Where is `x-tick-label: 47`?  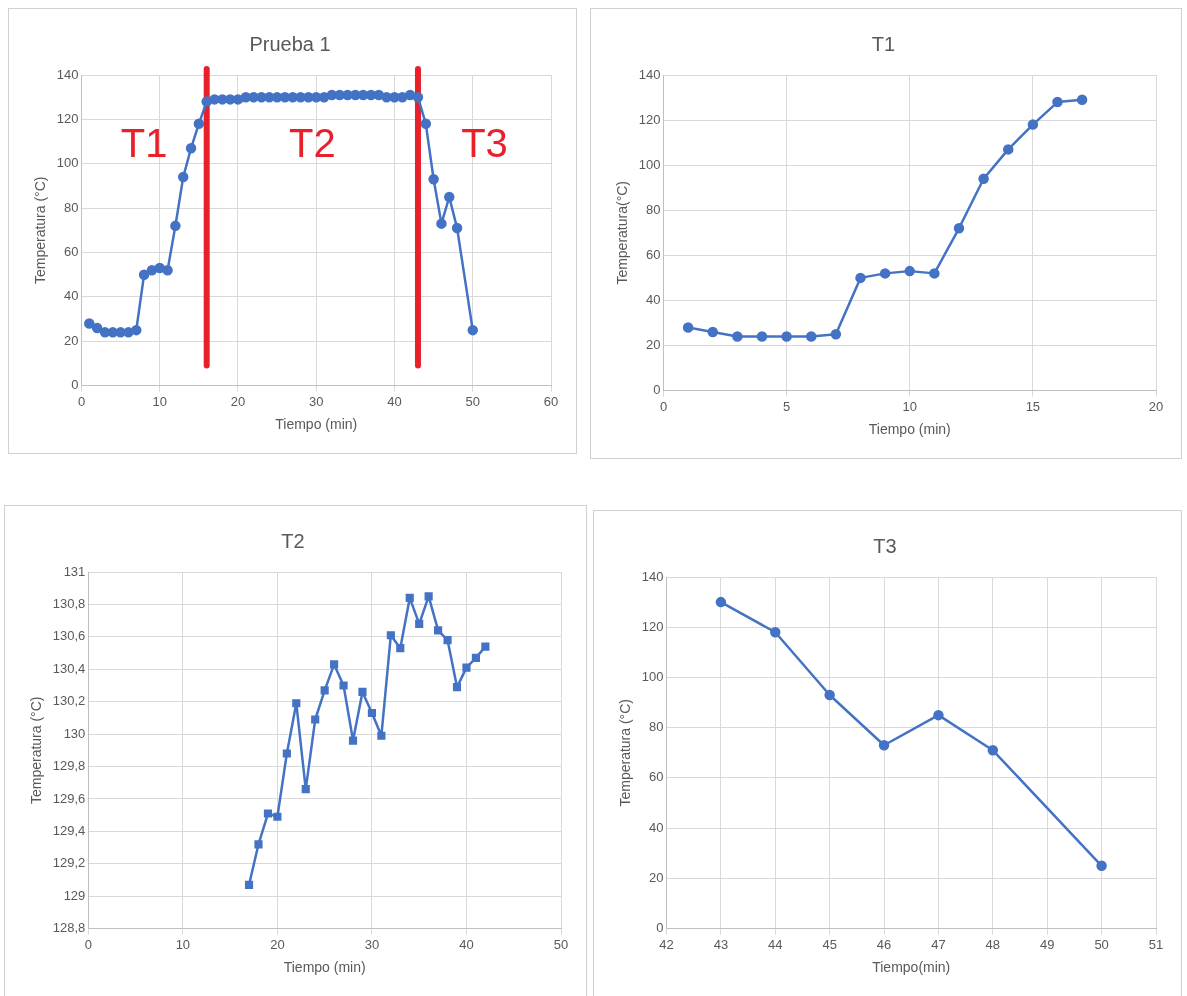
x-tick-label: 47 is located at coordinates (938, 944).